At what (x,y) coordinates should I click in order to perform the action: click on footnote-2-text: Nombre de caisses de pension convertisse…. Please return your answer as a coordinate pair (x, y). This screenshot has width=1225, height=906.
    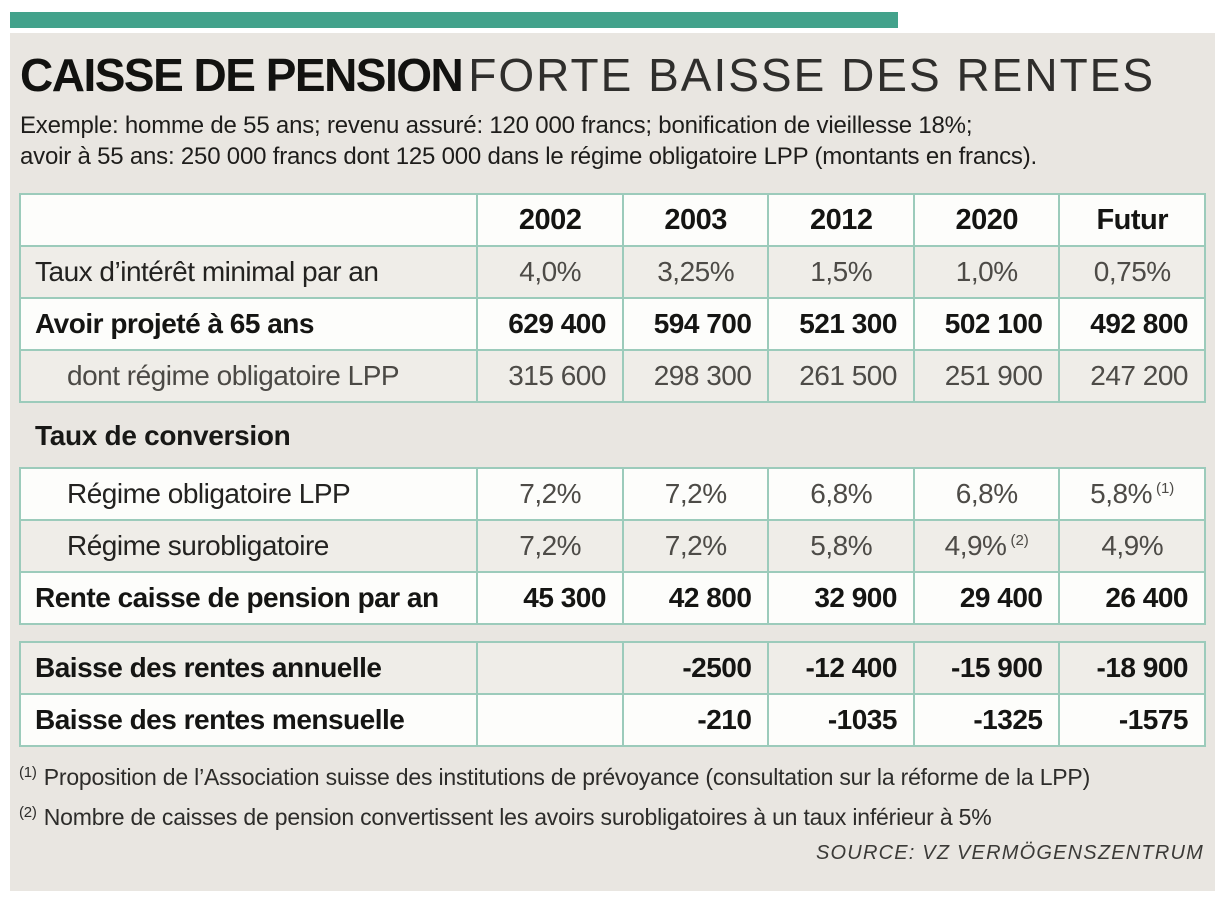
    Looking at the image, I should click on (517, 817).